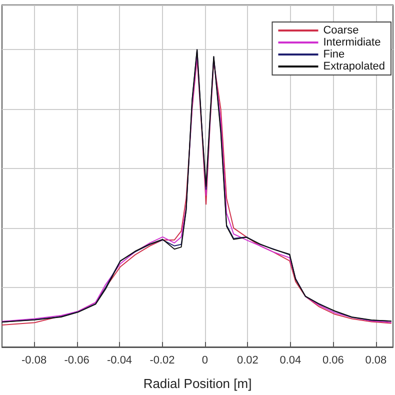  What do you see at coordinates (354, 66) in the screenshot?
I see `legend-label: Extrapolated` at bounding box center [354, 66].